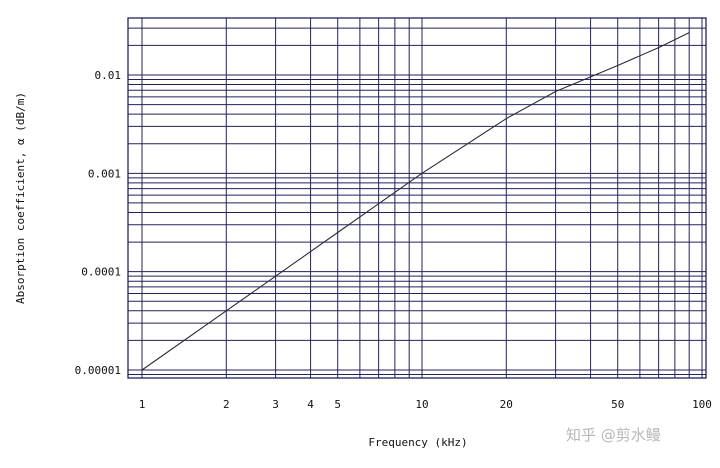  Describe the element at coordinates (417, 442) in the screenshot. I see `x-axis-label: Frequency (kHz)` at that location.